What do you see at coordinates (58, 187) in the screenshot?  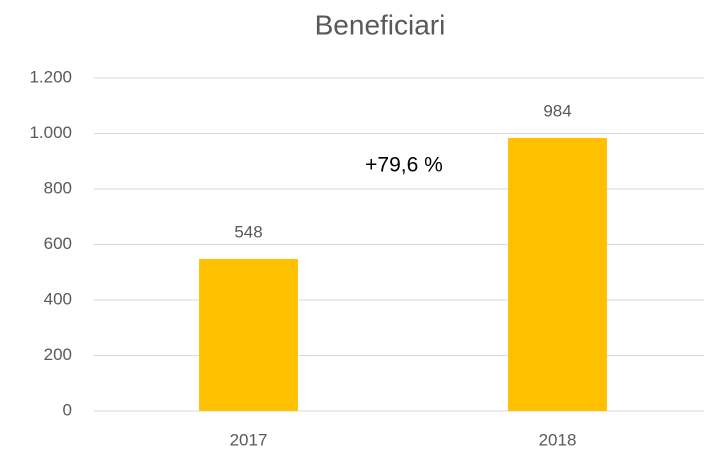 I see `y-tick-label: 800` at bounding box center [58, 187].